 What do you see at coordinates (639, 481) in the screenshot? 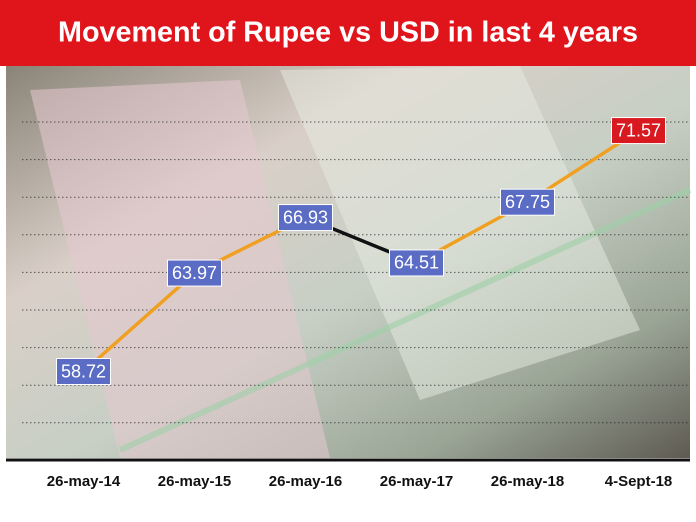
I see `x-tick-label: 4-Sept-18` at bounding box center [639, 481].